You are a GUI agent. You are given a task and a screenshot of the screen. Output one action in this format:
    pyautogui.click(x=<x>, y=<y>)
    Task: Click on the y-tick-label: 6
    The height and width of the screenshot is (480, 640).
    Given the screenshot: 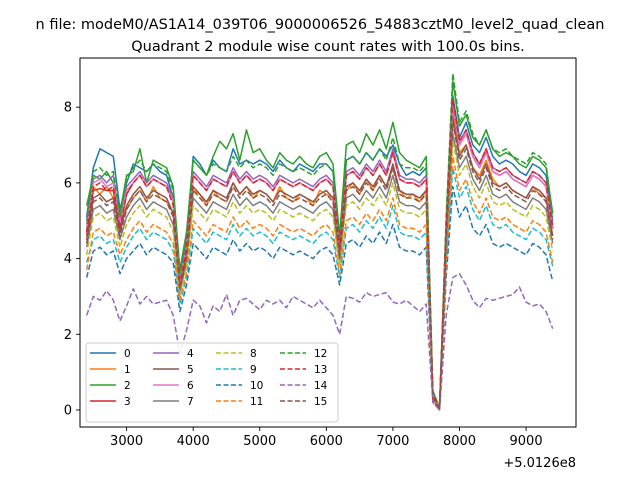 What is the action you would take?
    pyautogui.click(x=68, y=183)
    